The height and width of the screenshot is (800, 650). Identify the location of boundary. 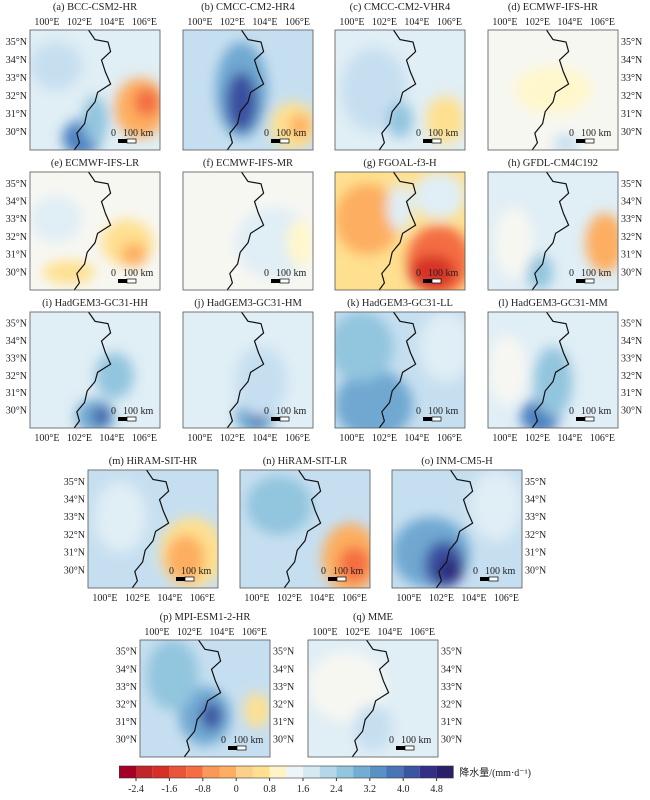
(92, 370).